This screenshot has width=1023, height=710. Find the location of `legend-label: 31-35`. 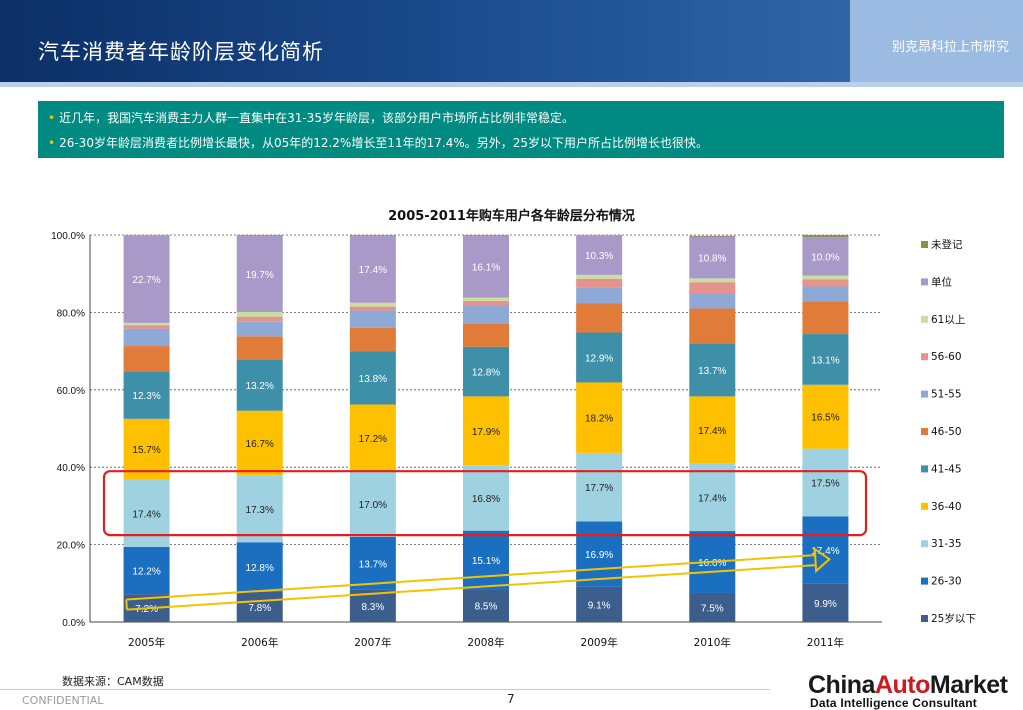

legend-label: 31-35 is located at coordinates (946, 544).